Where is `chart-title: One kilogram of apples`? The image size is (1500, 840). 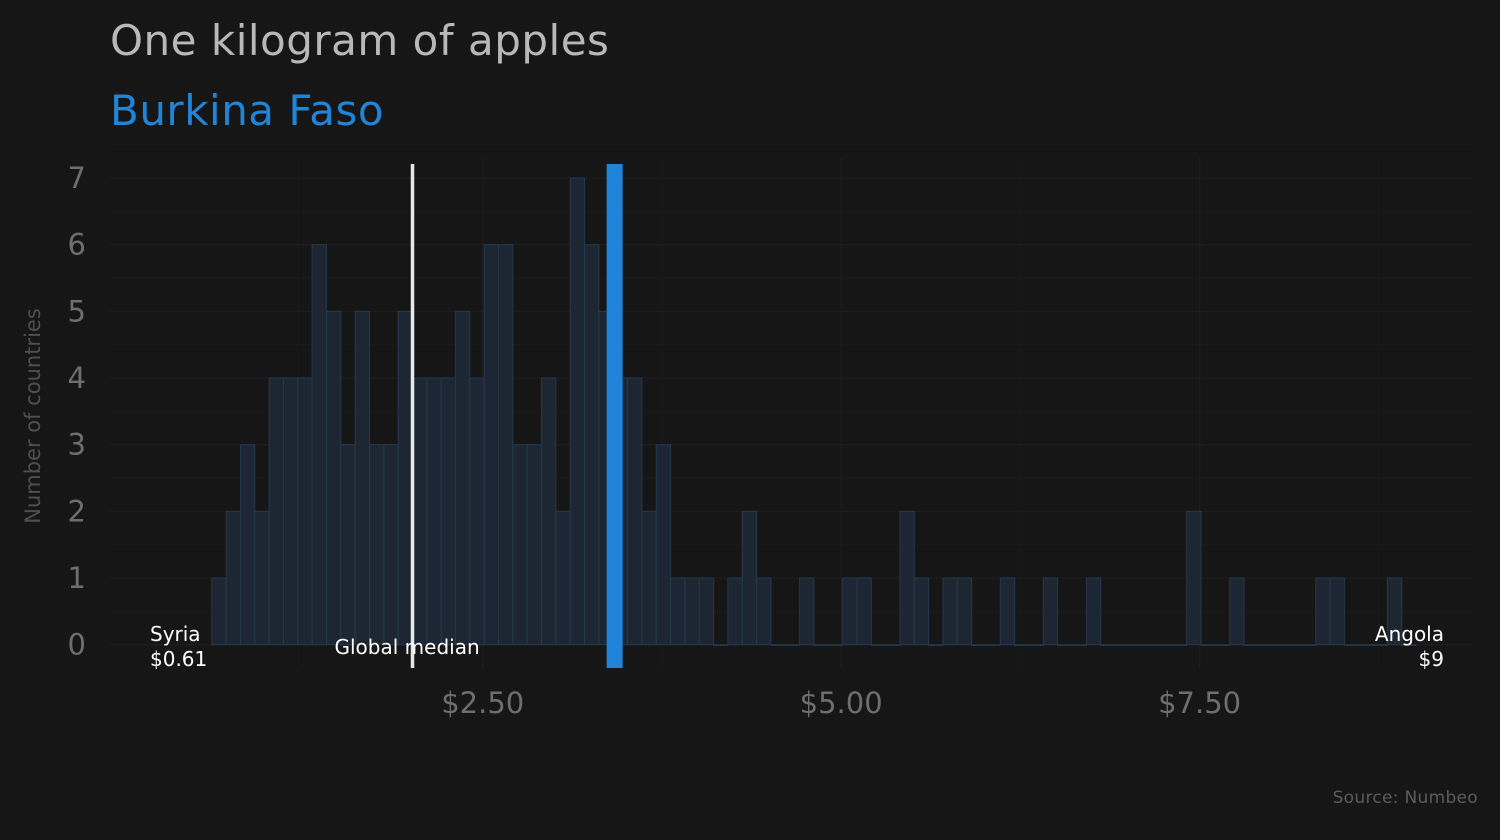
chart-title: One kilogram of apples is located at coordinates (360, 40).